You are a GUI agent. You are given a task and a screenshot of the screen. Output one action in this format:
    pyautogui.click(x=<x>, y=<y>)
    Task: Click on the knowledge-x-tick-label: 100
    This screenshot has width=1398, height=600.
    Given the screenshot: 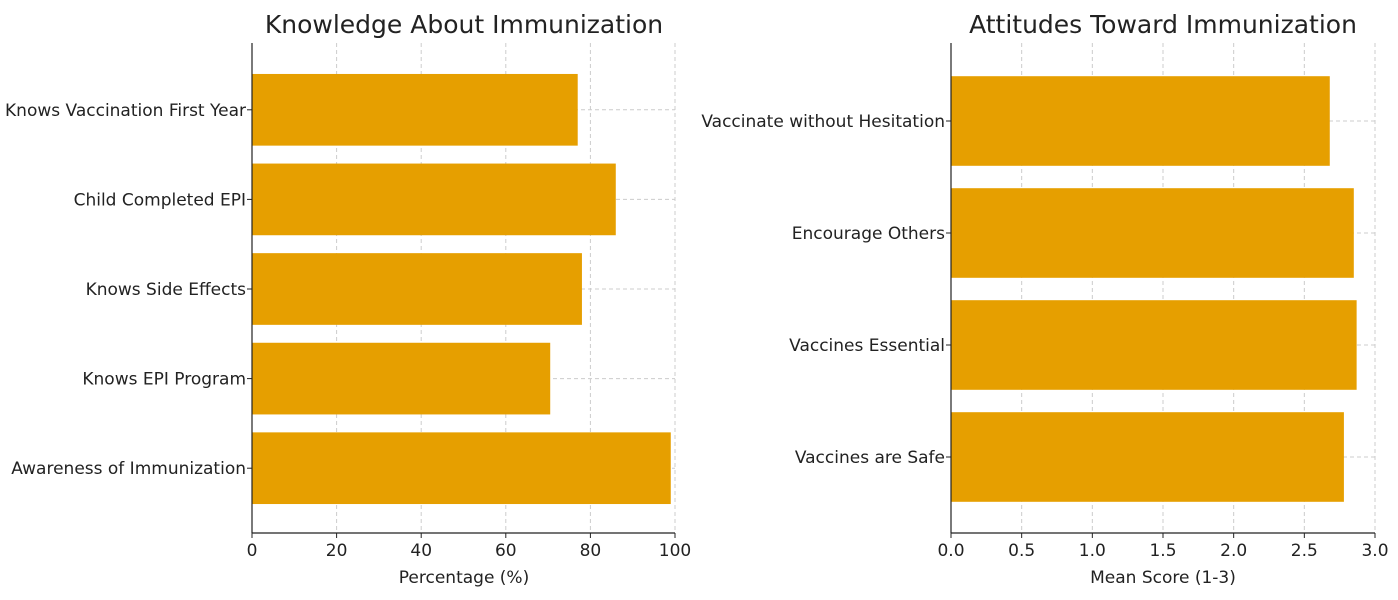 What is the action you would take?
    pyautogui.click(x=675, y=551)
    